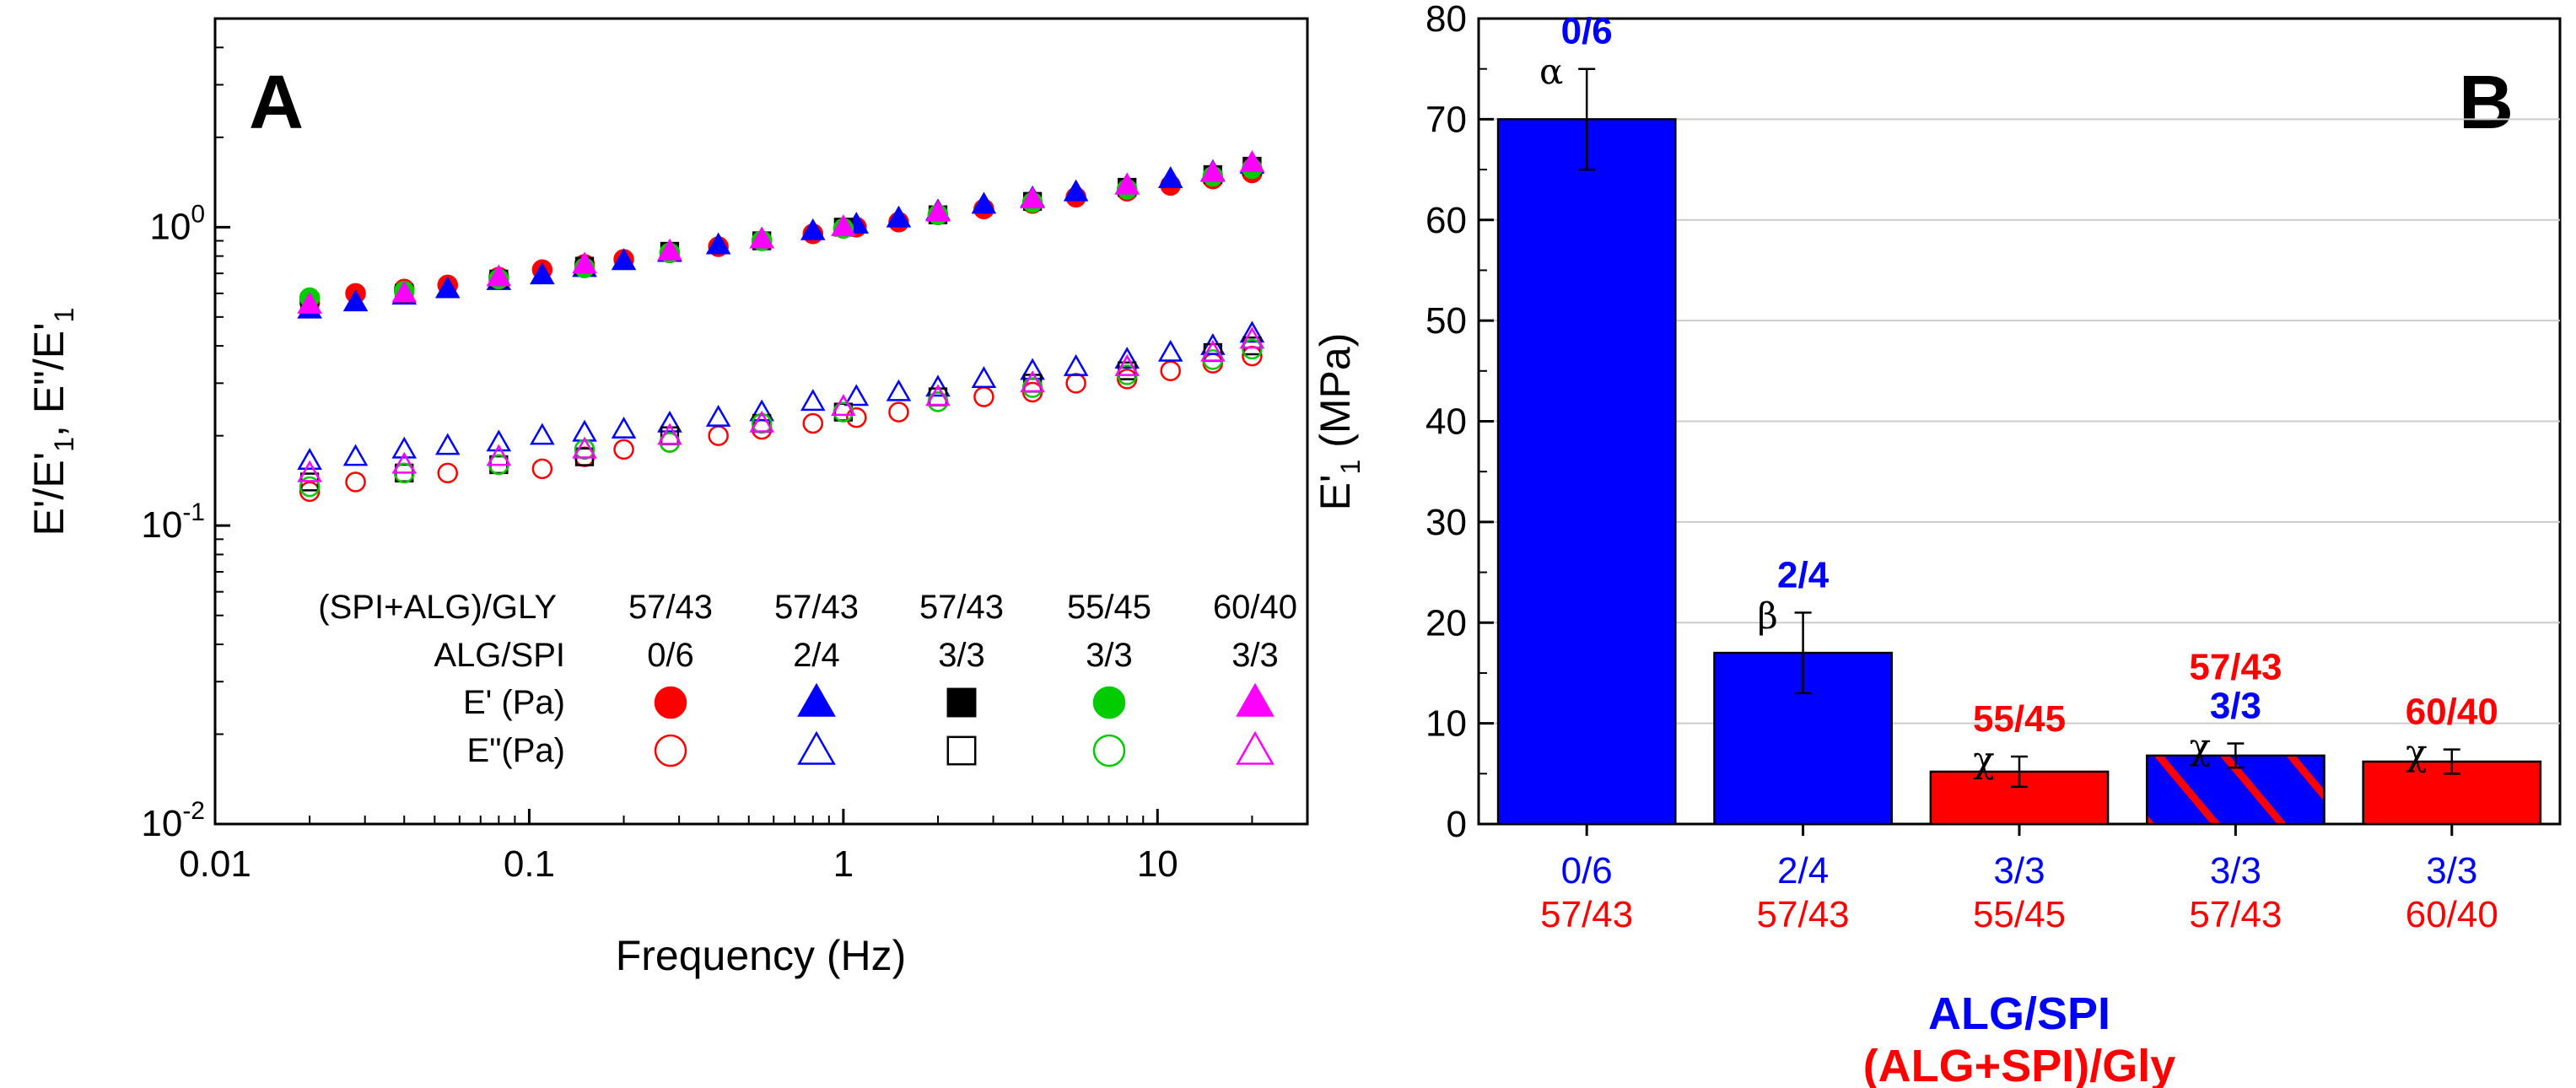 Image resolution: width=2576 pixels, height=1088 pixels. What do you see at coordinates (2200, 747) in the screenshot?
I see `significance-letter: χ` at bounding box center [2200, 747].